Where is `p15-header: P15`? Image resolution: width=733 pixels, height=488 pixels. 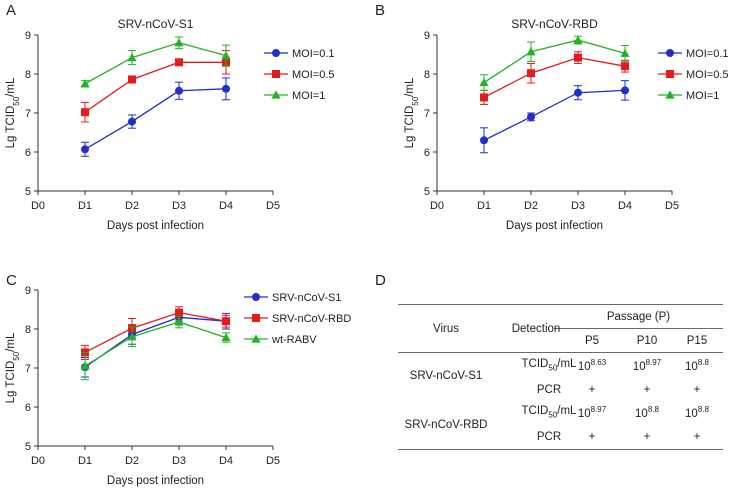 p15-header: P15 is located at coordinates (697, 341).